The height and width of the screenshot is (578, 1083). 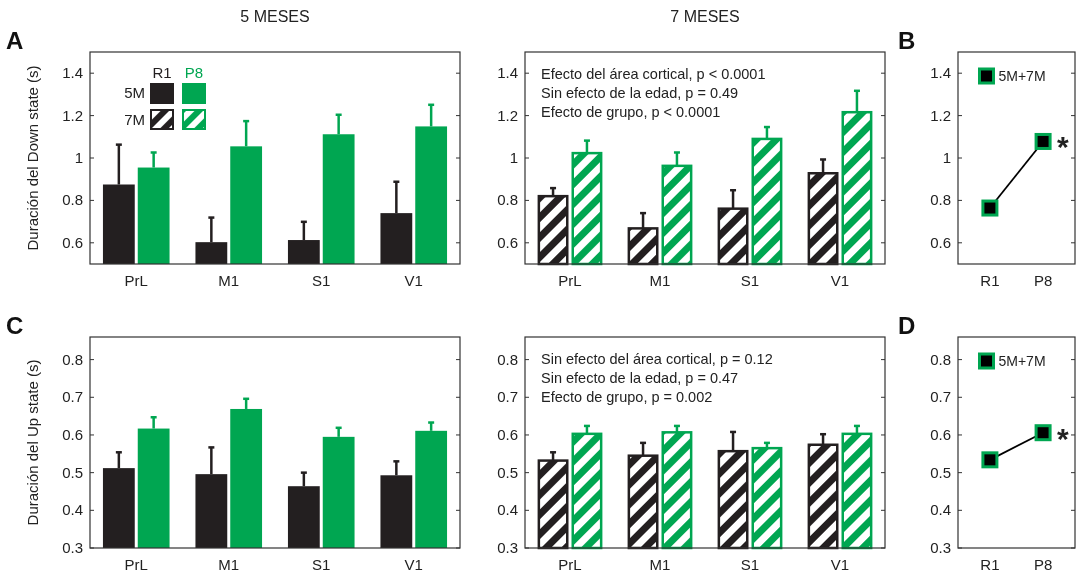 What do you see at coordinates (162, 72) in the screenshot?
I see `text: R1` at bounding box center [162, 72].